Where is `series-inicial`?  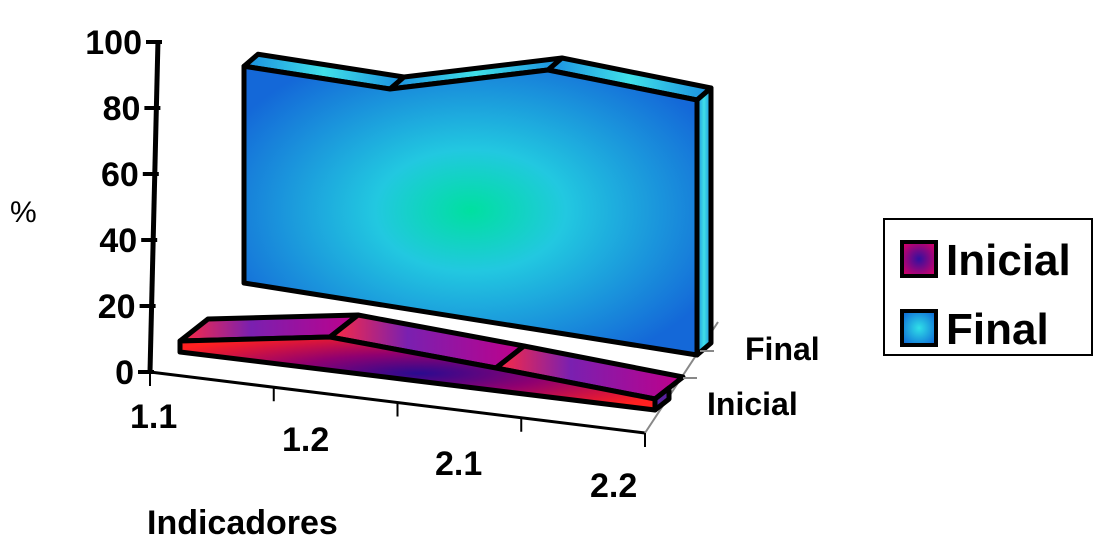
series-inicial is located at coordinates (431, 362).